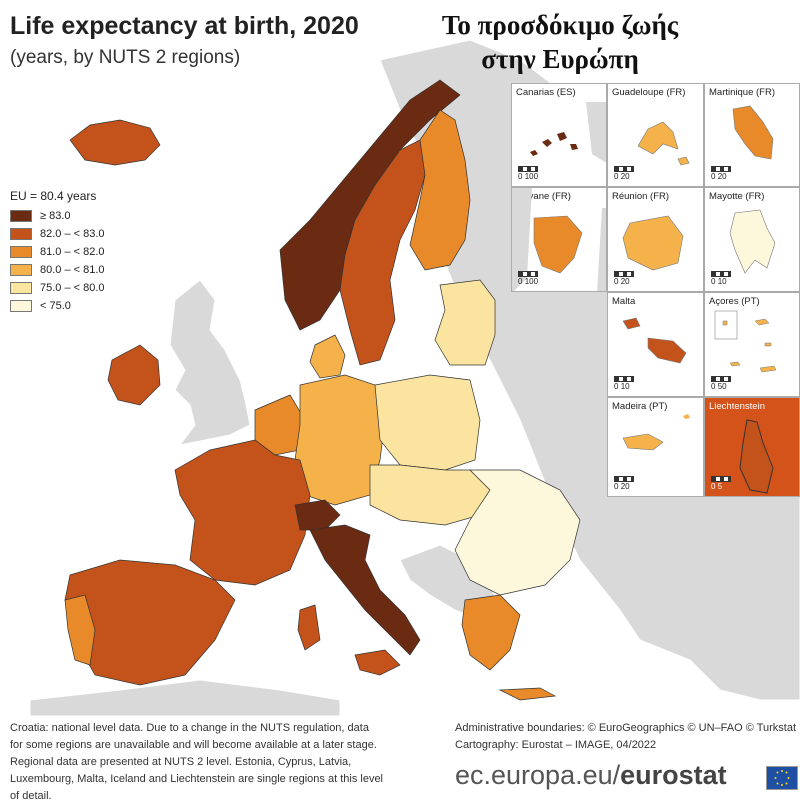 The width and height of the screenshot is (800, 805). Describe the element at coordinates (560, 25) in the screenshot. I see `greek-title-line1: Το προσδόκιμο ζωής` at that location.